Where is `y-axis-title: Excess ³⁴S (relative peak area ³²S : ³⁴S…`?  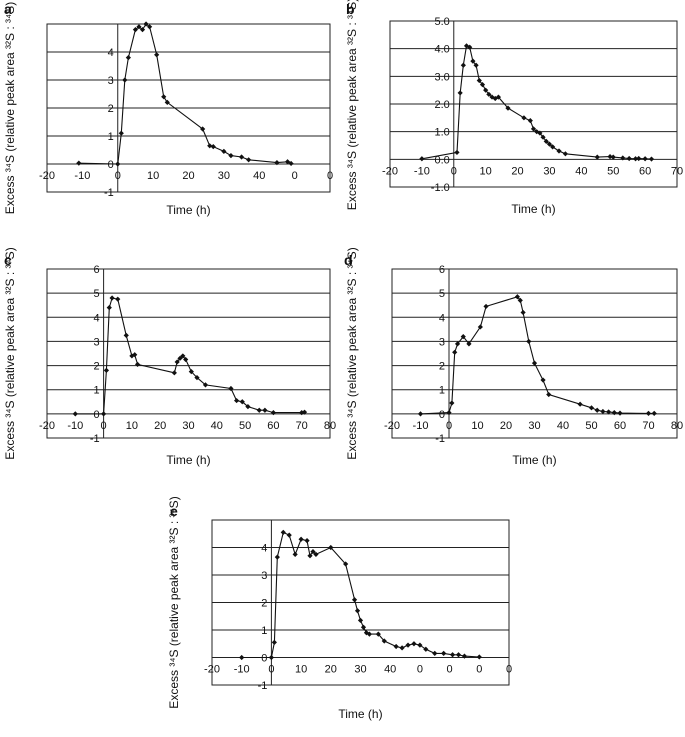
y-axis-title: Excess ³⁴S (relative peak area ³²S : ³⁴S… is located at coordinates (352, 353).